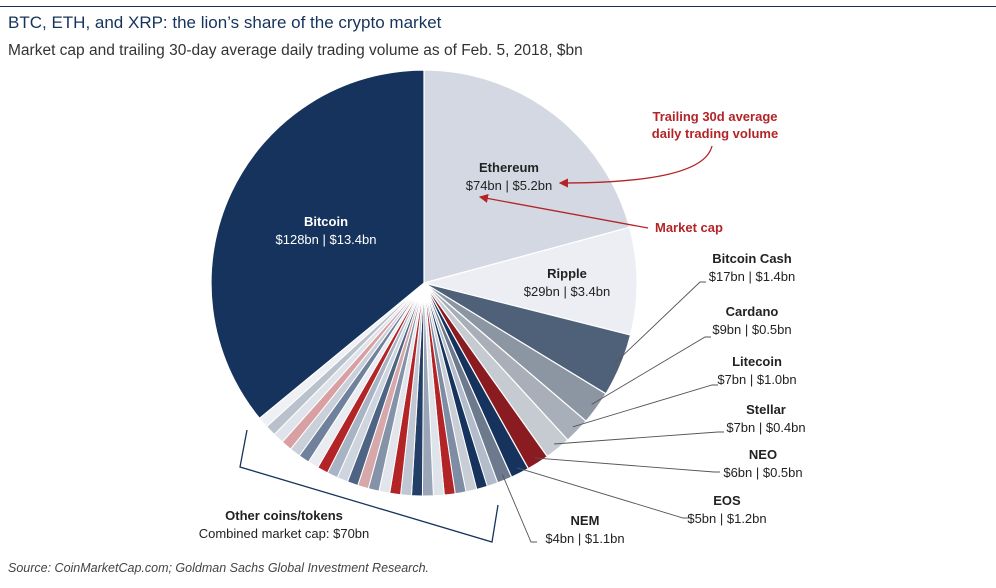 The height and width of the screenshot is (588, 996). What do you see at coordinates (529, 281) in the screenshot?
I see `slice-ripple` at bounding box center [529, 281].